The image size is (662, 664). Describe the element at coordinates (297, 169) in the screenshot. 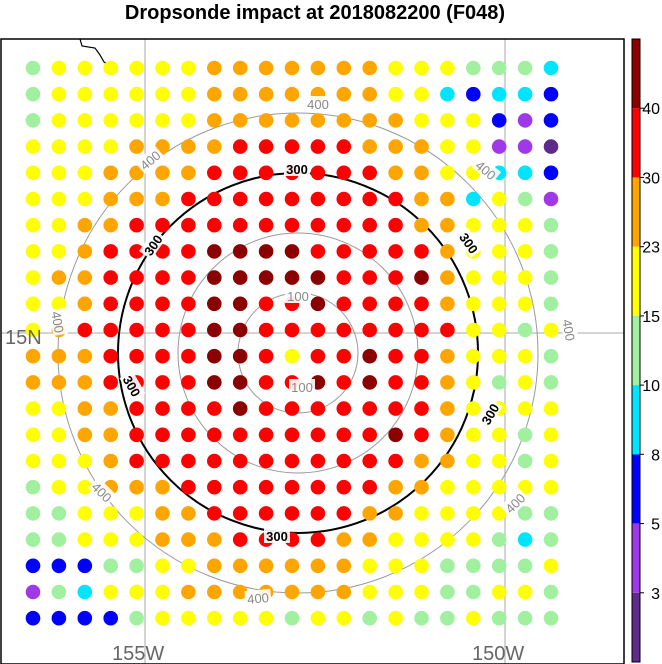

I see `svg-text: 300` at that location.